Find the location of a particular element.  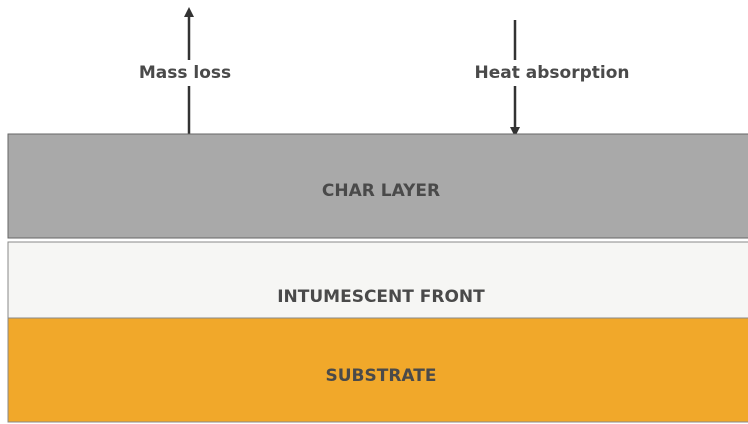

layer-label: CHAR LAYER is located at coordinates (381, 191).